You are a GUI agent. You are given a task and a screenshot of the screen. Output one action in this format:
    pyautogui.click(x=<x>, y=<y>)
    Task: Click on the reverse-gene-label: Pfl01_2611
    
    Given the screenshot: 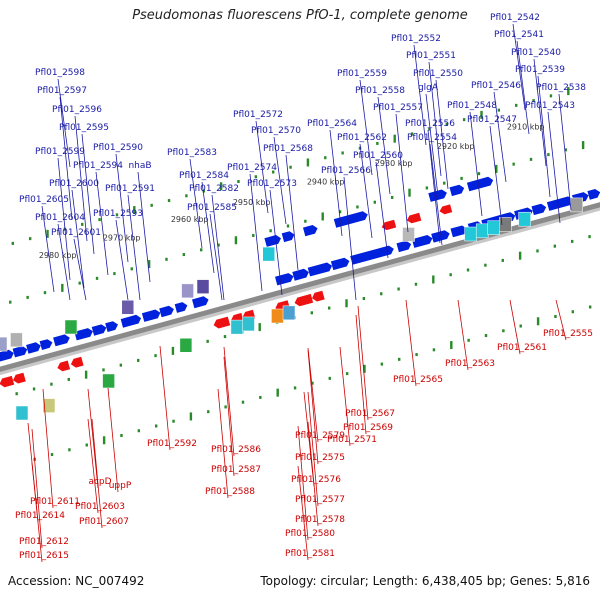 What is the action you would take?
    pyautogui.click(x=55, y=502)
    